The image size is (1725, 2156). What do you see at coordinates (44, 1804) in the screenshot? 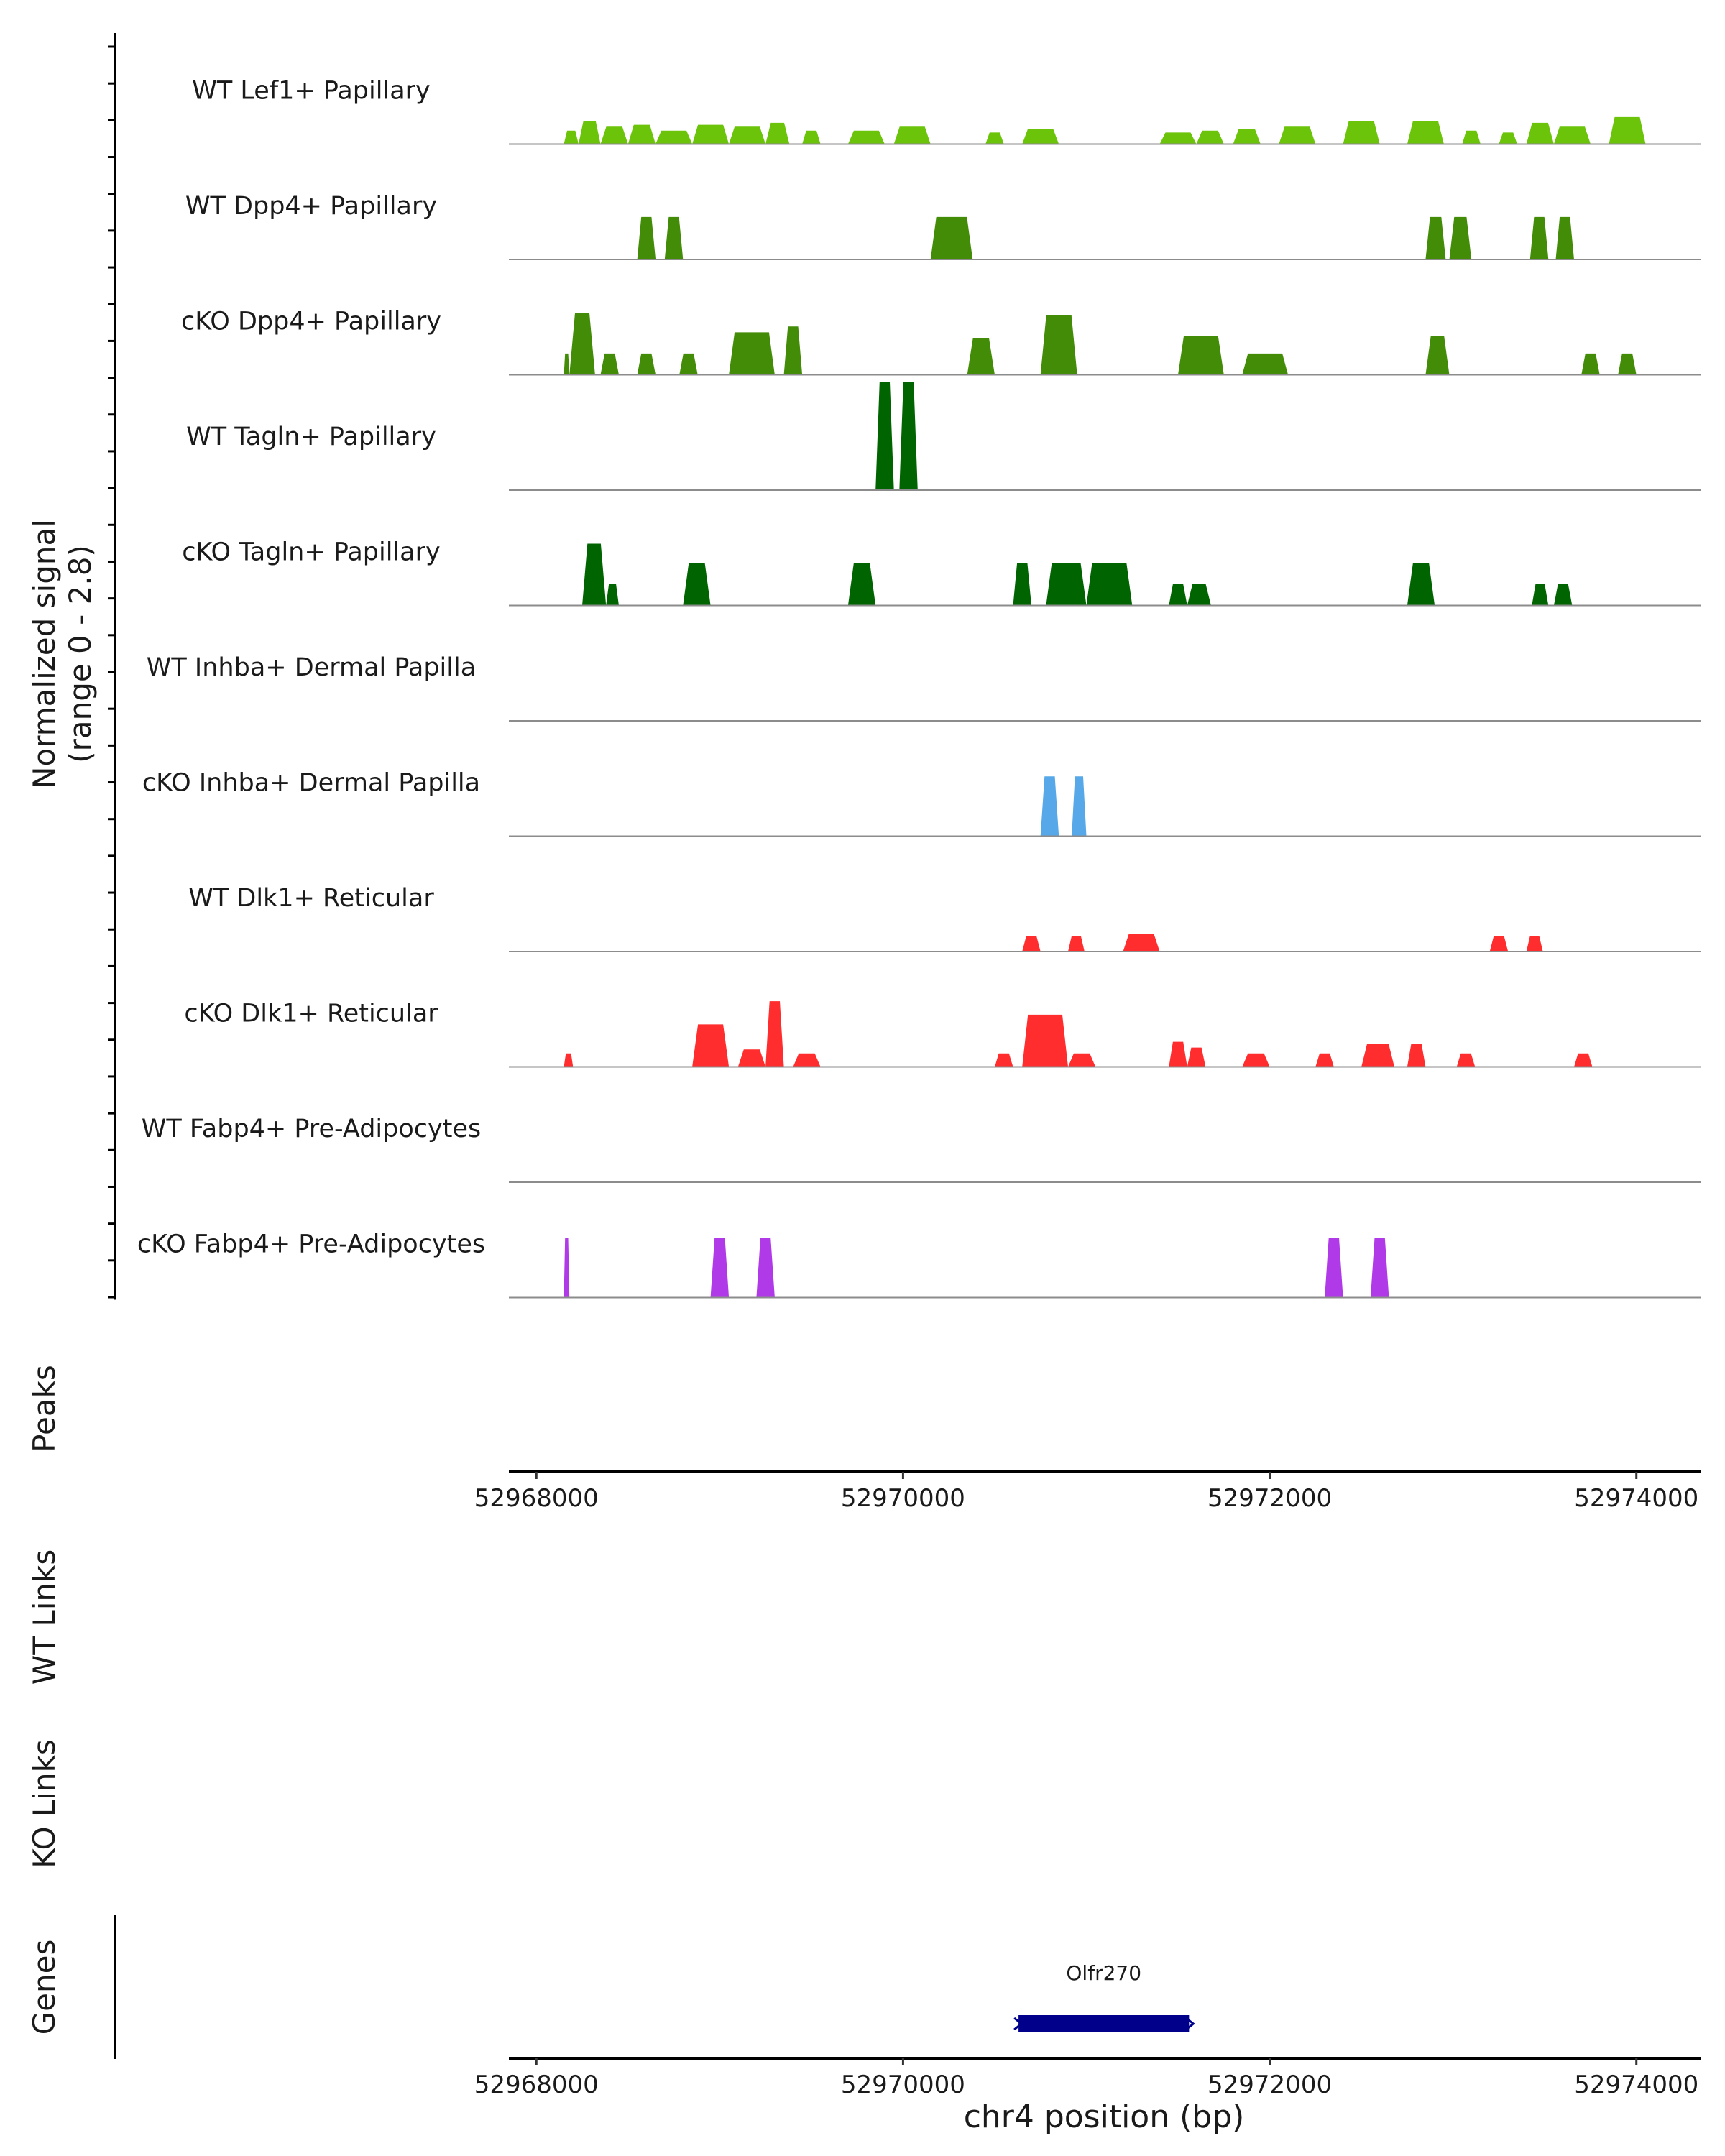
I see `ko-links-track-label: KO Links` at bounding box center [44, 1804].